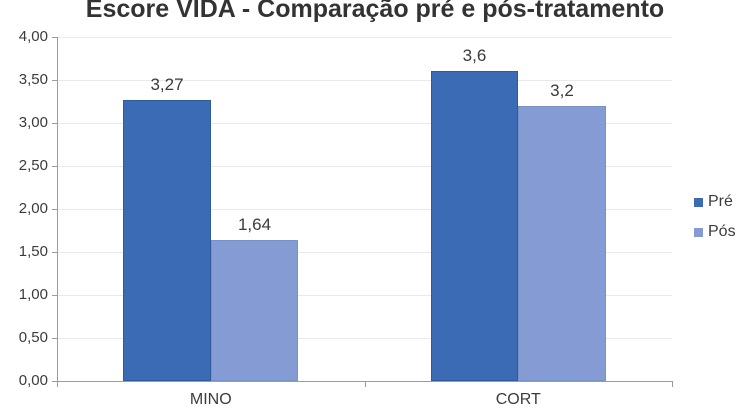 Image resolution: width=750 pixels, height=417 pixels. What do you see at coordinates (254, 224) in the screenshot?
I see `bar-value-label: 1,64` at bounding box center [254, 224].